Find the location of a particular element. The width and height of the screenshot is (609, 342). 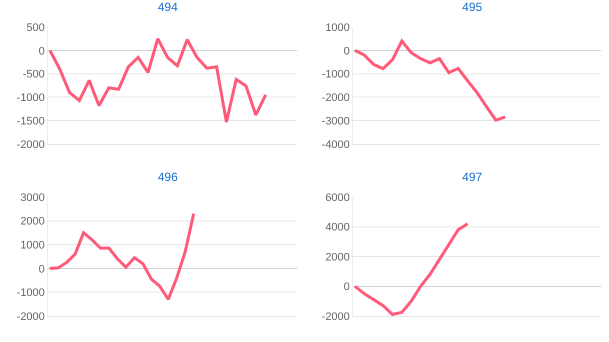

y-tick-label: -4000 is located at coordinates (336, 144).